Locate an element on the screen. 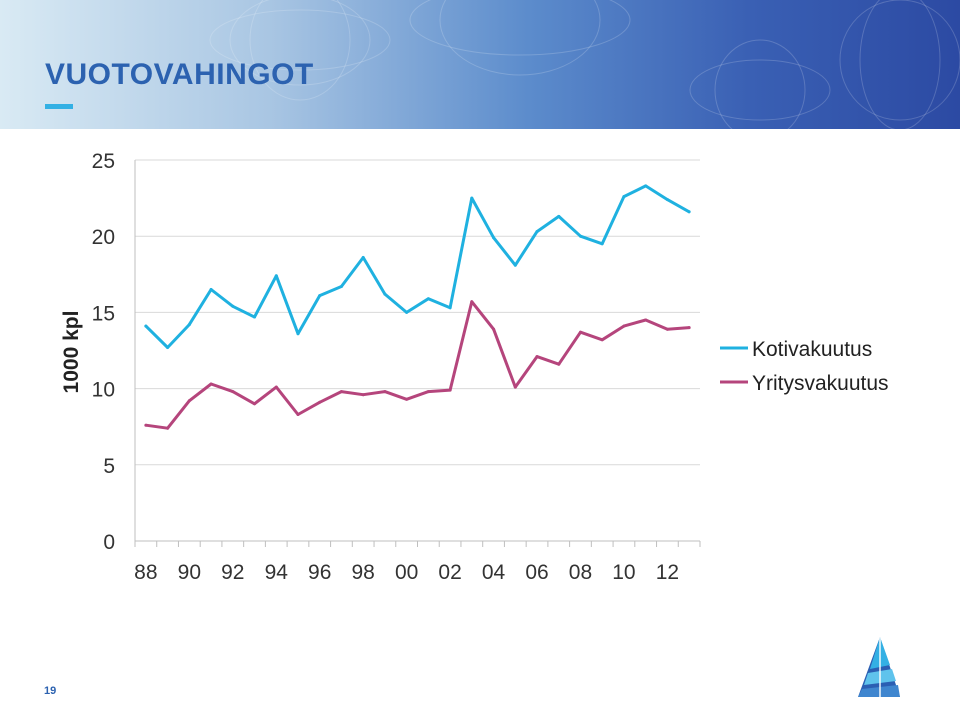 The width and height of the screenshot is (960, 702). series-line-yritysvakuutus is located at coordinates (417, 365).